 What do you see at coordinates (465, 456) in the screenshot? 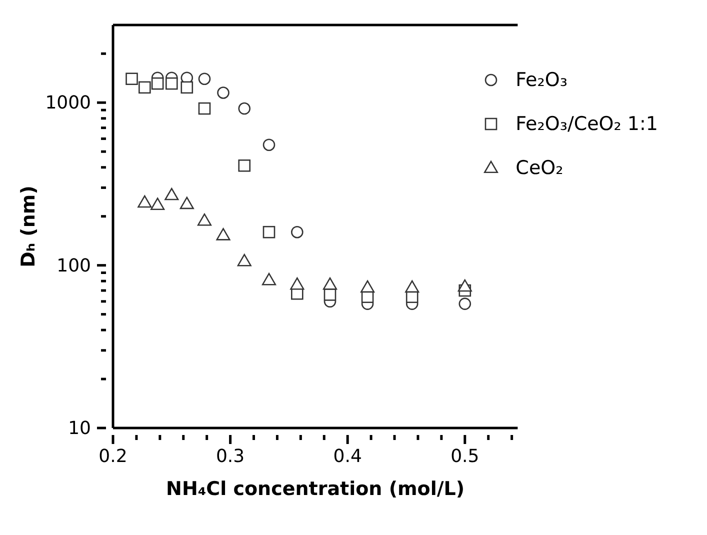
I see `x-tick-label: 0.5` at bounding box center [465, 456].